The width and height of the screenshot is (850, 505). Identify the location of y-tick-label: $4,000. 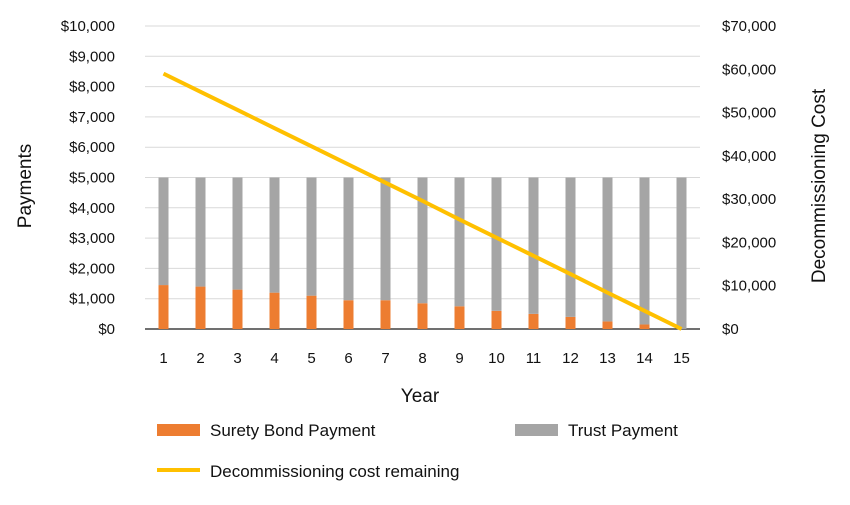
(92, 208).